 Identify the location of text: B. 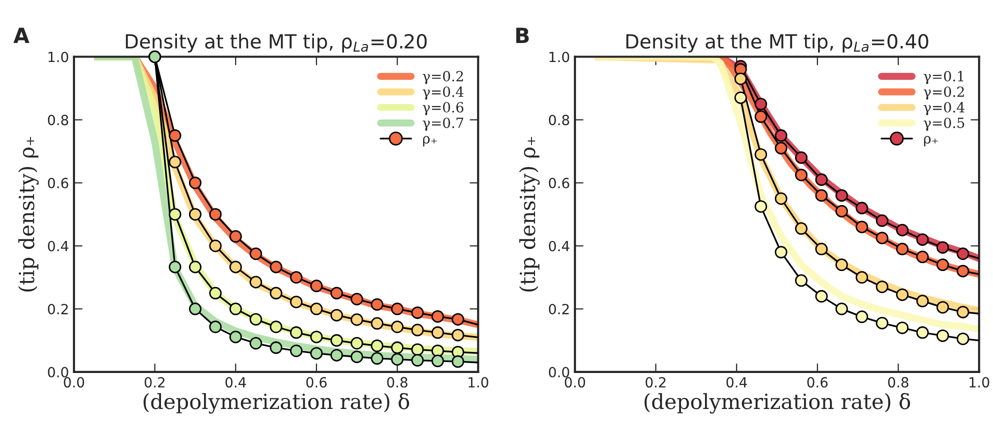
(522, 35).